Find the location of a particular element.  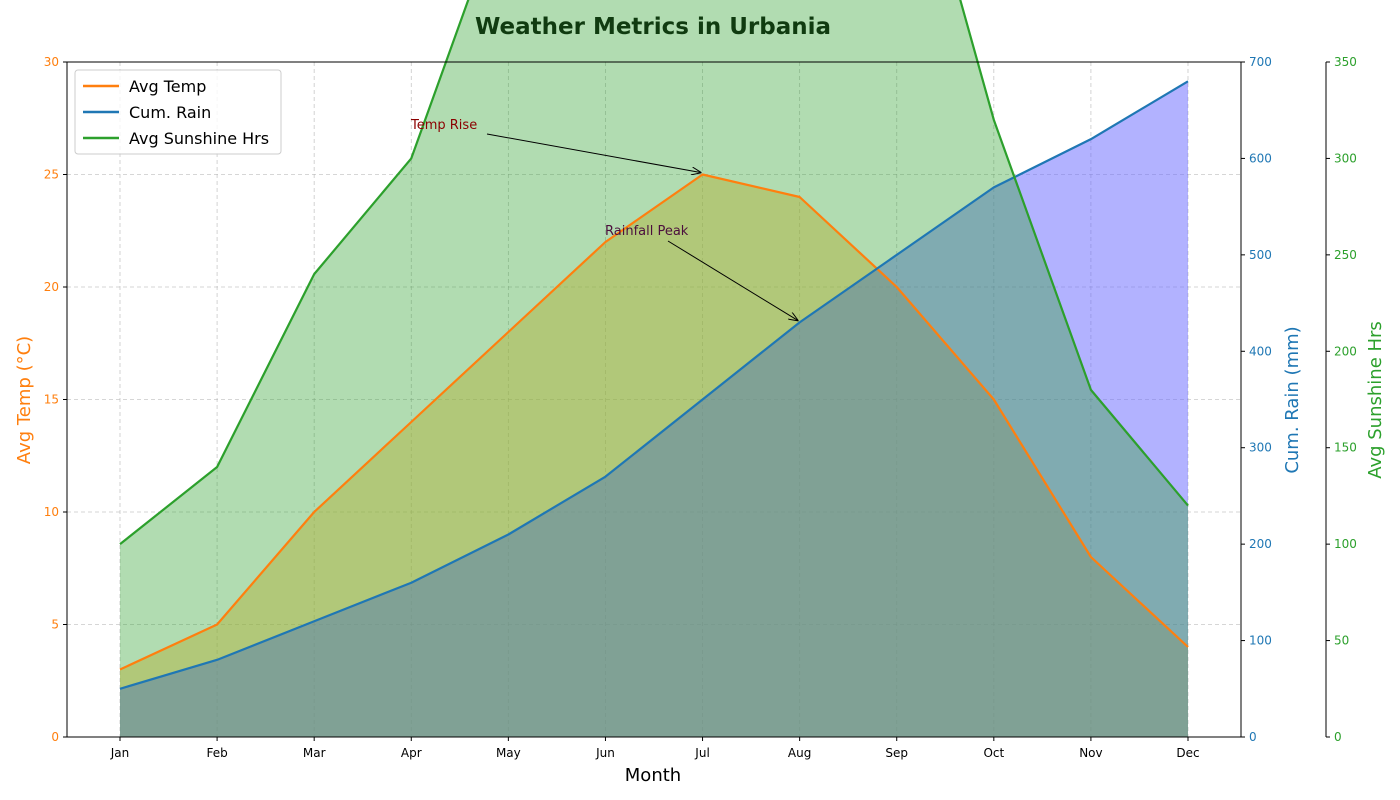

y-outer-tick-label-50: 50 is located at coordinates (1341, 641).